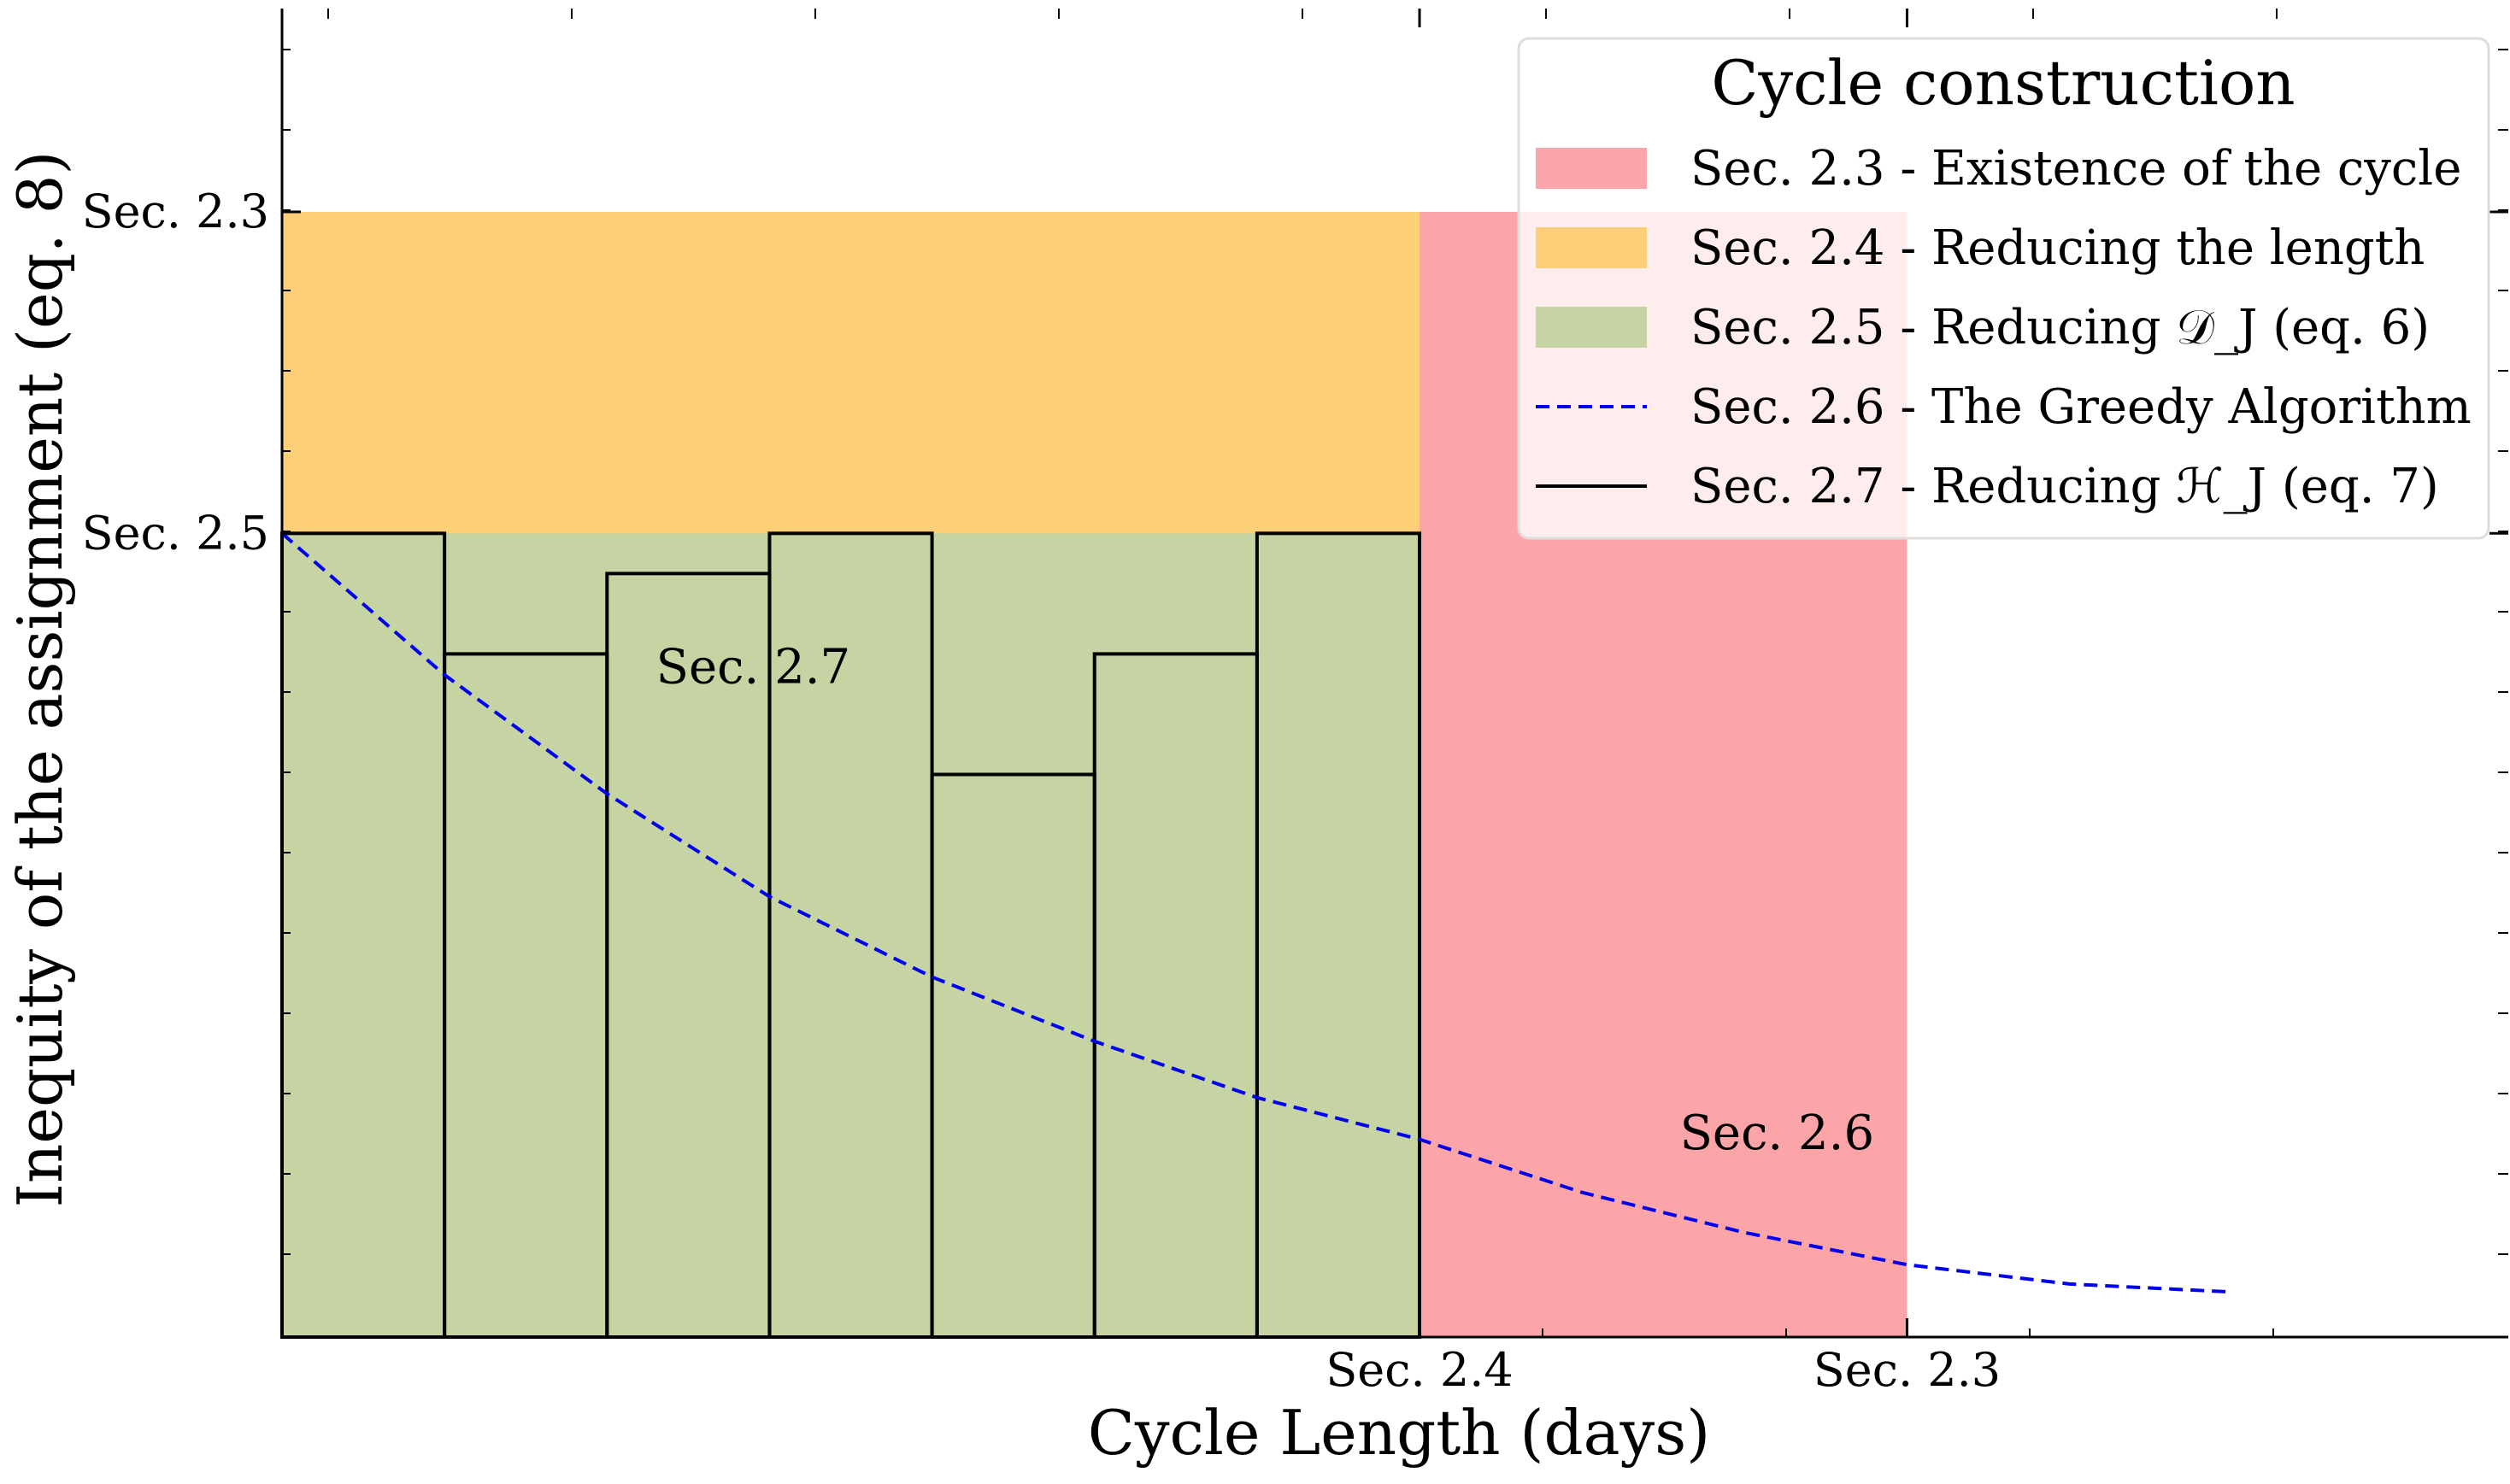 Image resolution: width=2510 pixels, height=1484 pixels. Describe the element at coordinates (2081, 407) in the screenshot. I see `legend-label: Sec. 2.6 - The Greedy Algorithm` at that location.